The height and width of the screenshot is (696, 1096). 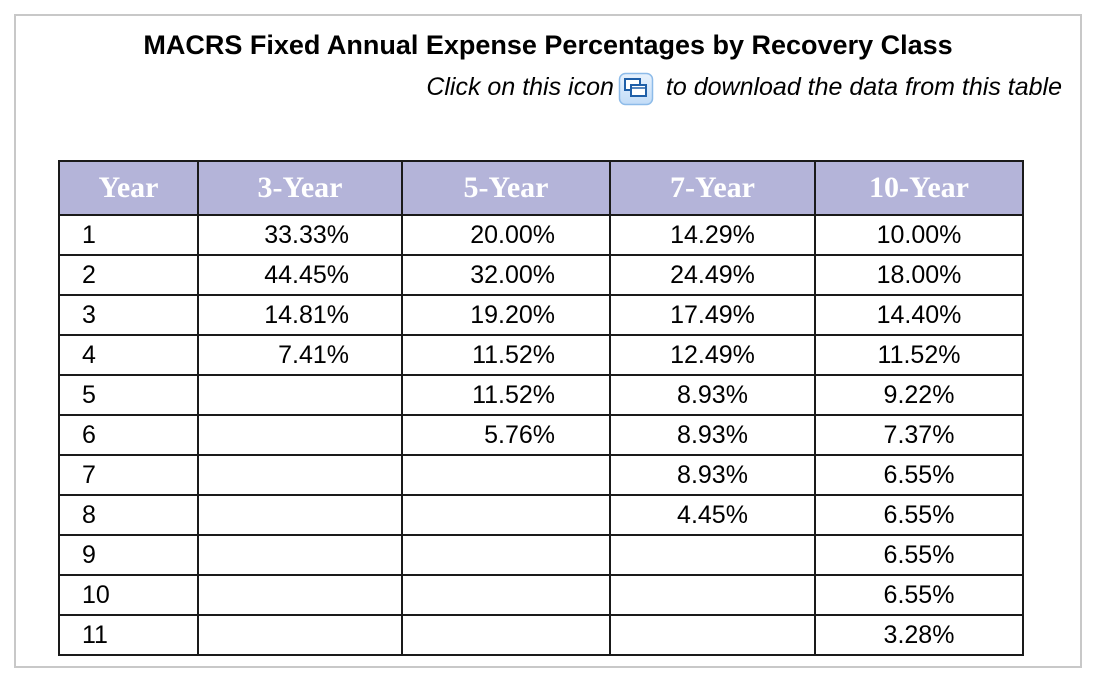 What do you see at coordinates (919, 275) in the screenshot?
I see `cell-10-year: 18.00%` at bounding box center [919, 275].